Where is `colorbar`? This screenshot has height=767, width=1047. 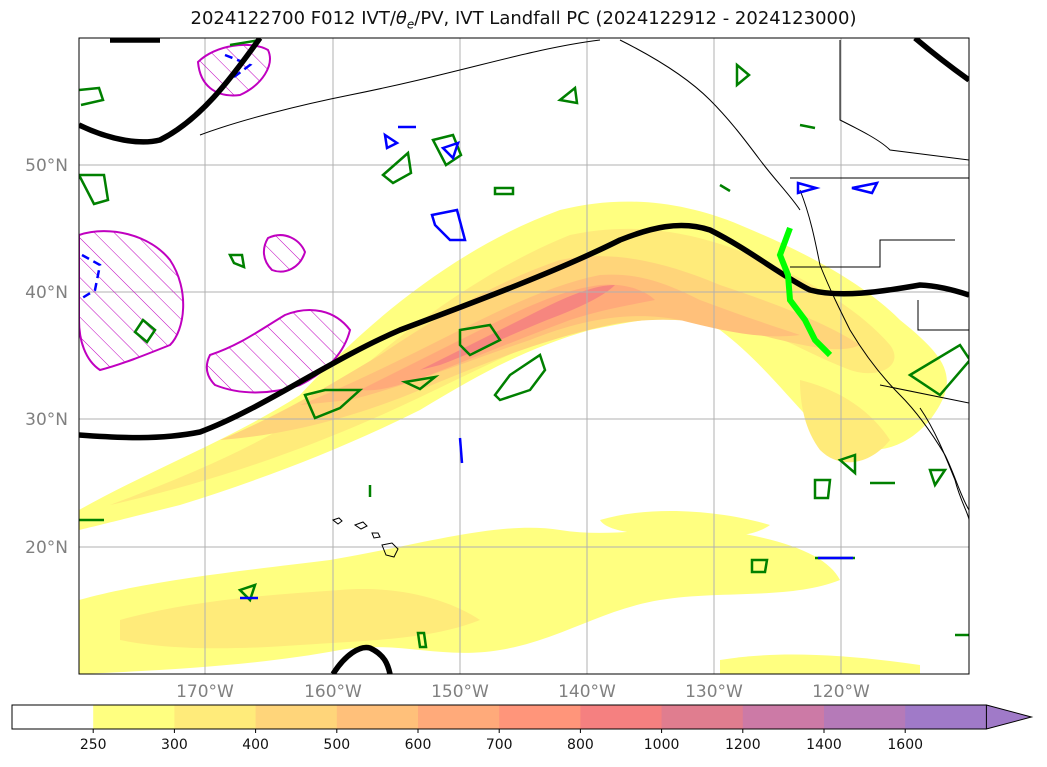 colorbar is located at coordinates (522, 718).